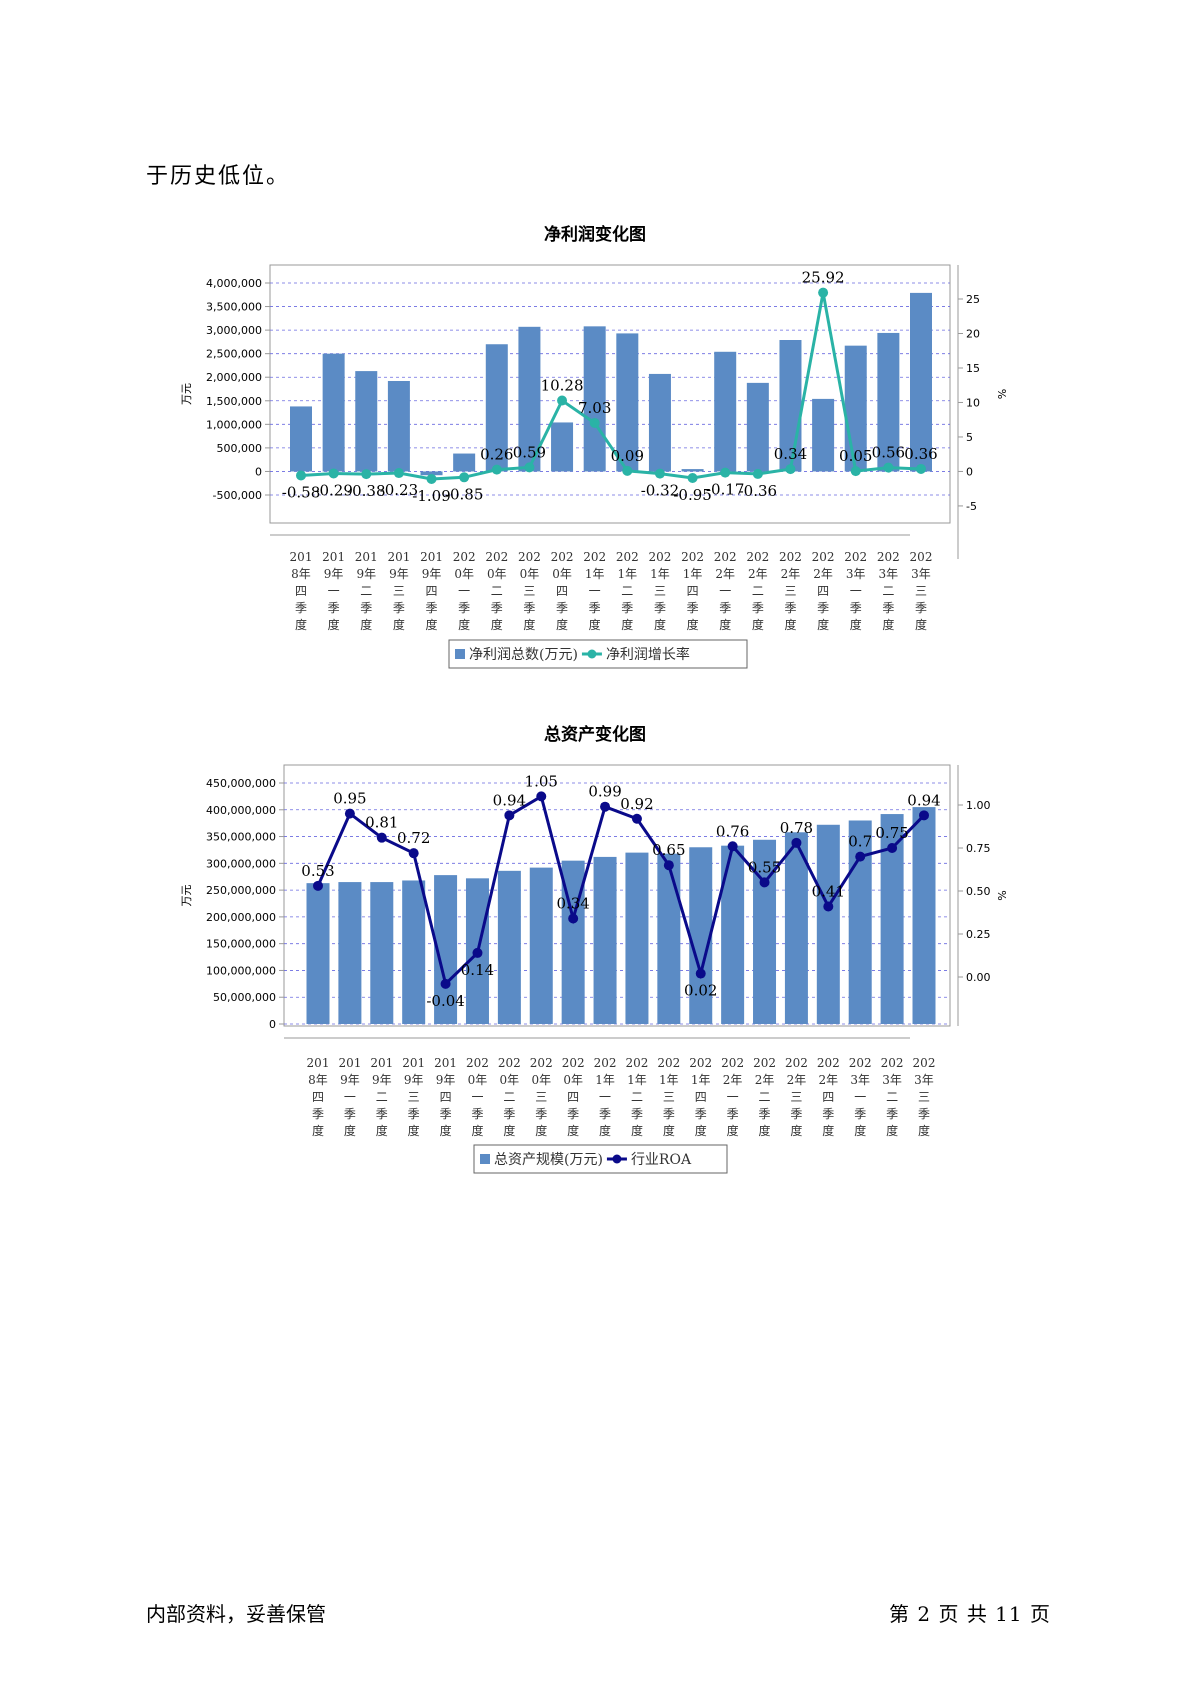  What do you see at coordinates (366, 574) in the screenshot?
I see `x-category-part: 9年` at bounding box center [366, 574].